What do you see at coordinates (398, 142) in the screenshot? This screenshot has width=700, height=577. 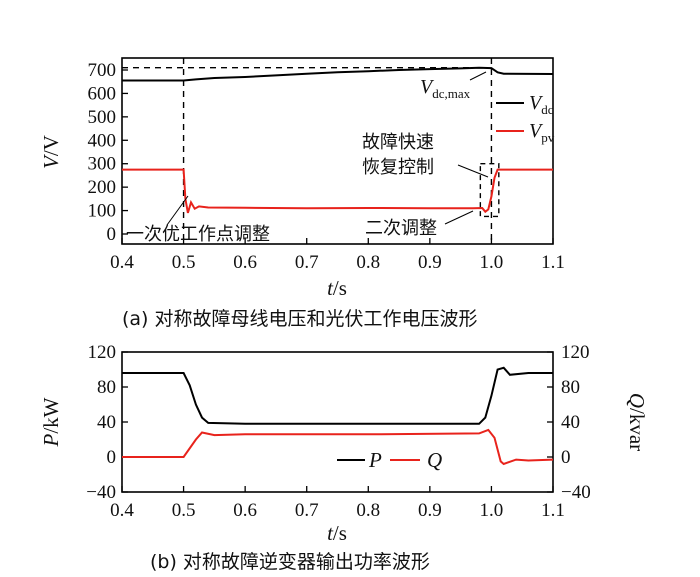 I see `annotation-recovery-line1: 故障快速` at bounding box center [398, 142].